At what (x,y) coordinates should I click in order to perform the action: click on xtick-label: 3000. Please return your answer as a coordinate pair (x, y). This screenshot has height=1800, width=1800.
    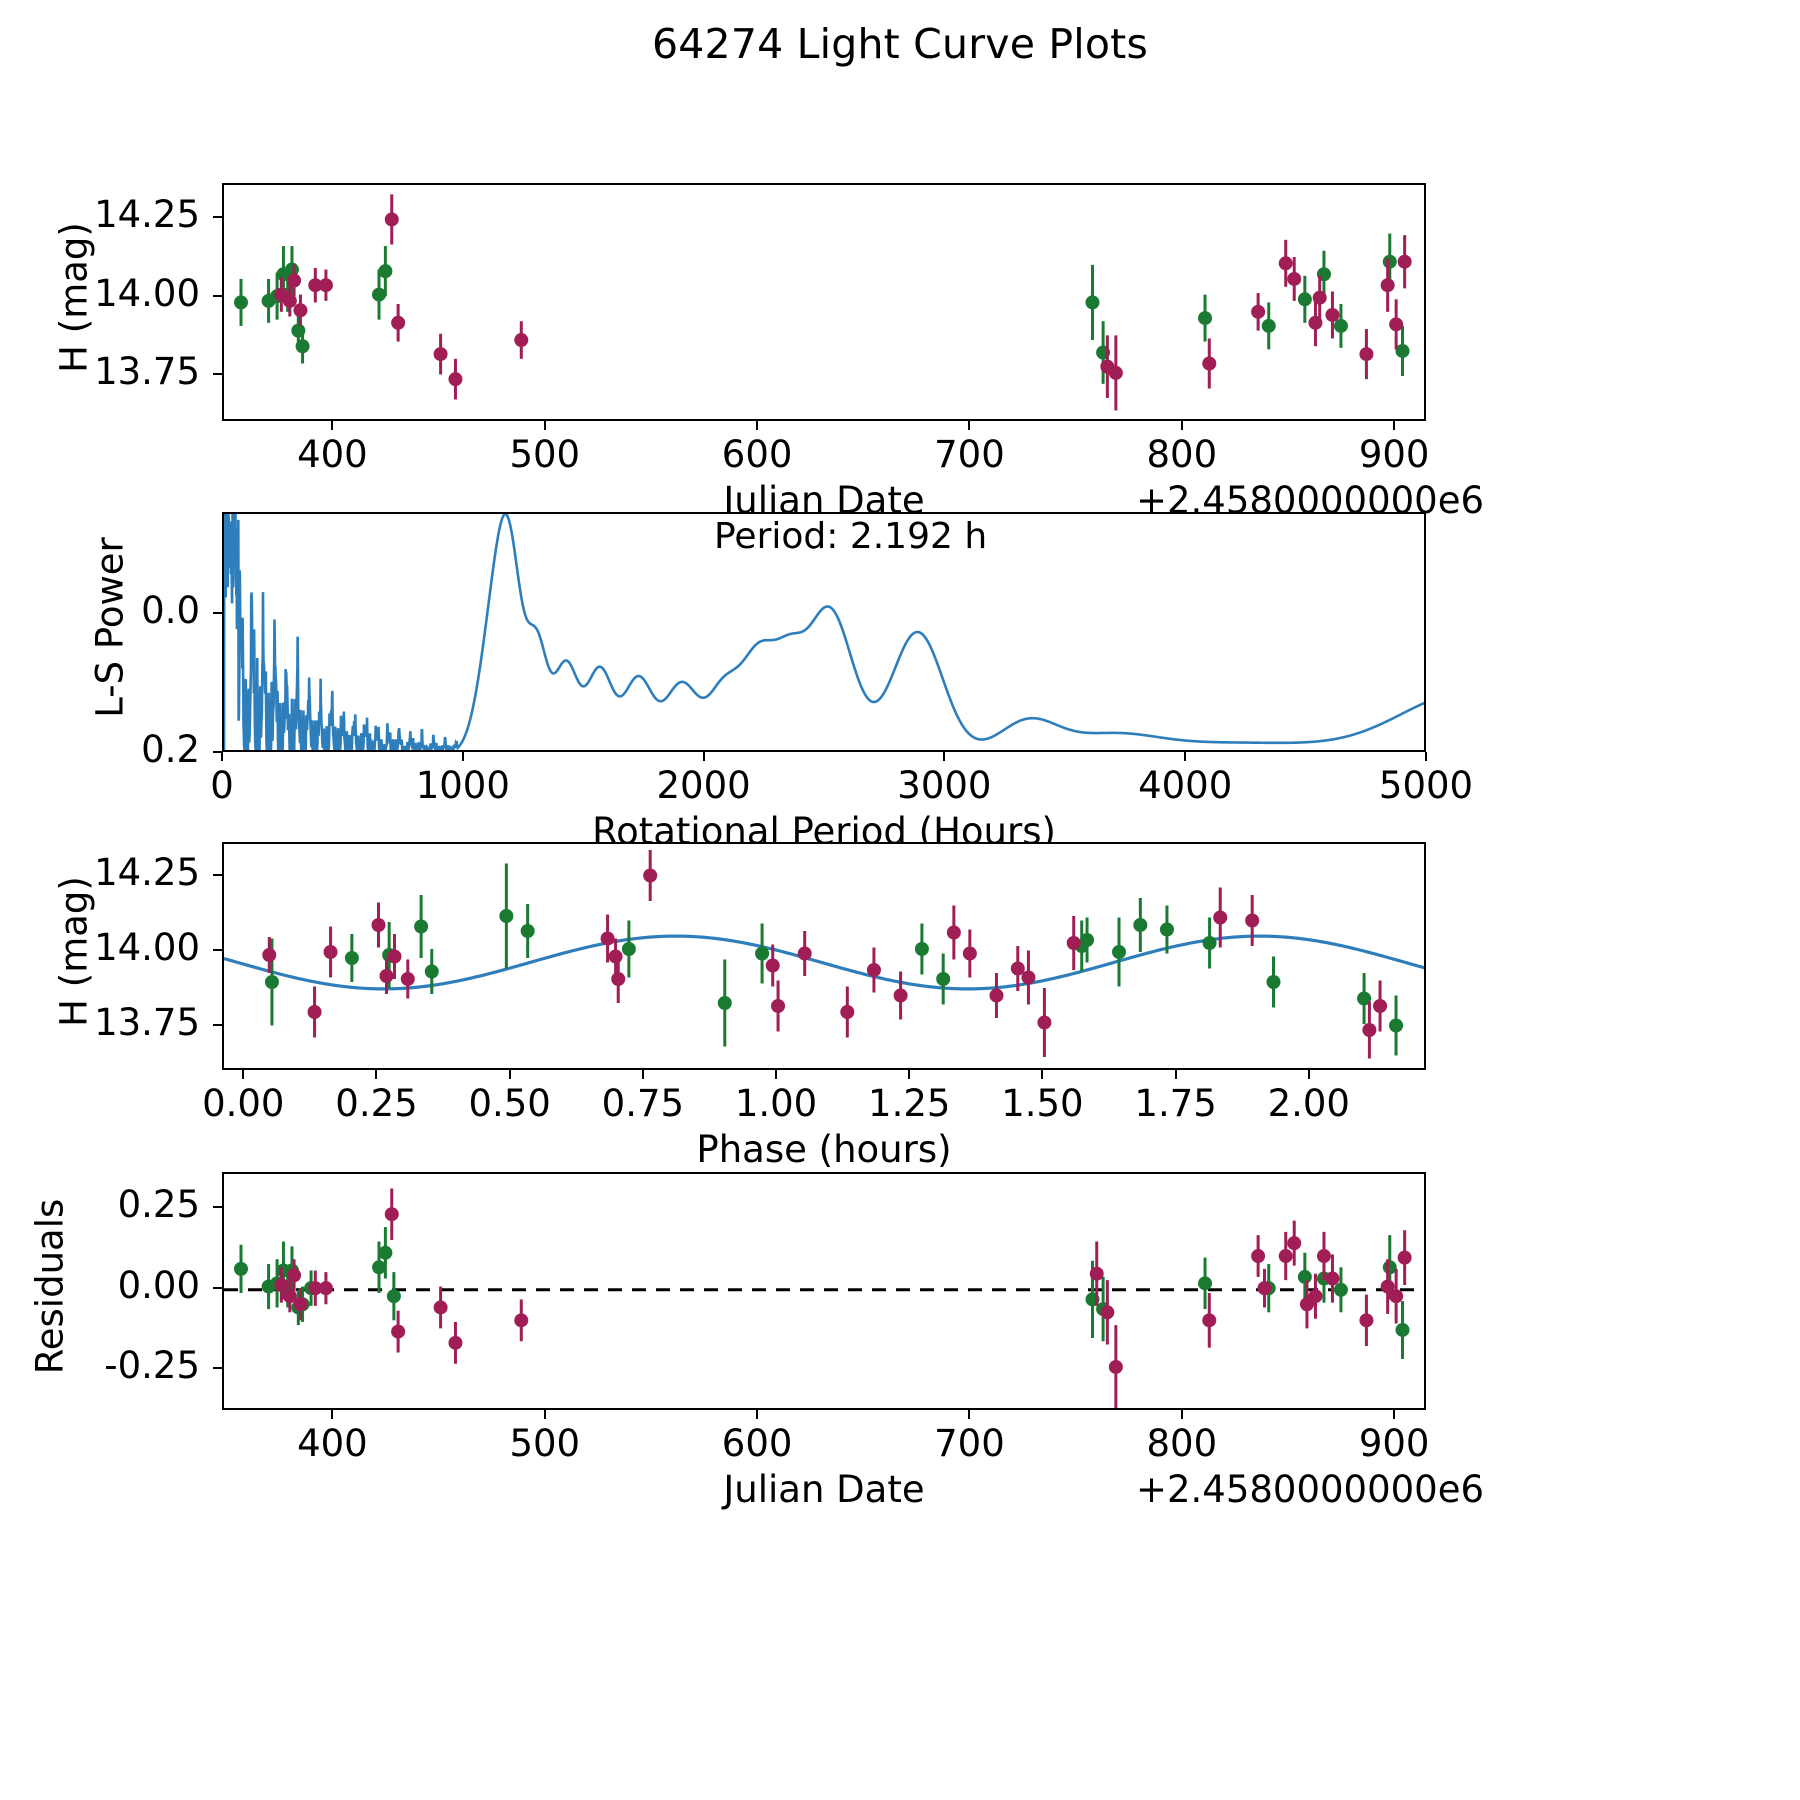
    Looking at the image, I should click on (944, 785).